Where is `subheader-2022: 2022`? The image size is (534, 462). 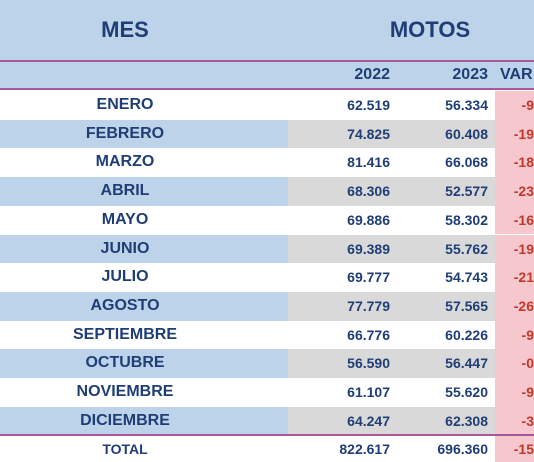
subheader-2022: 2022 is located at coordinates (372, 74).